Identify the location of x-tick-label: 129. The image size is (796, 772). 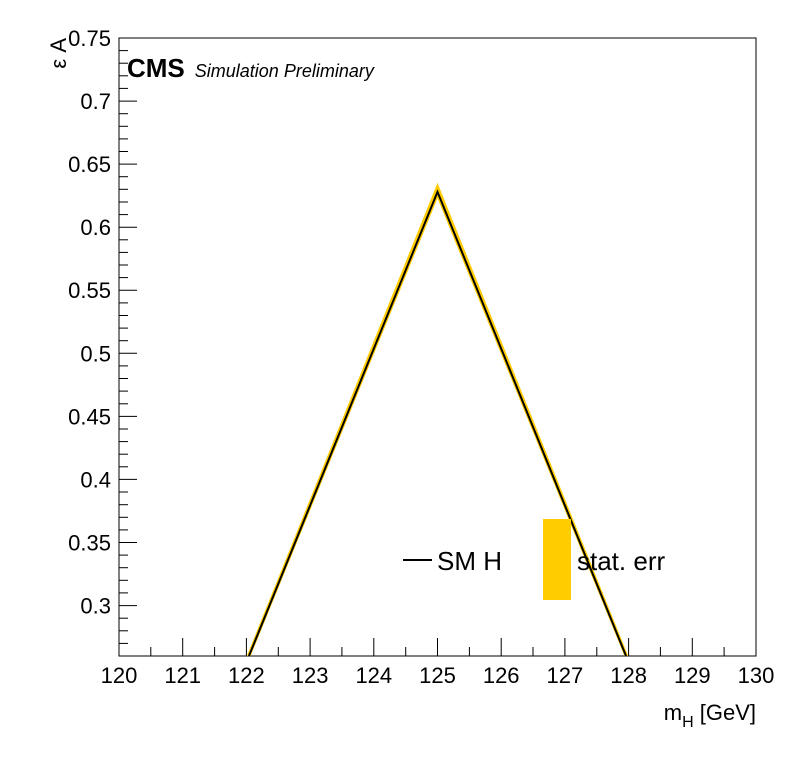
(692, 675).